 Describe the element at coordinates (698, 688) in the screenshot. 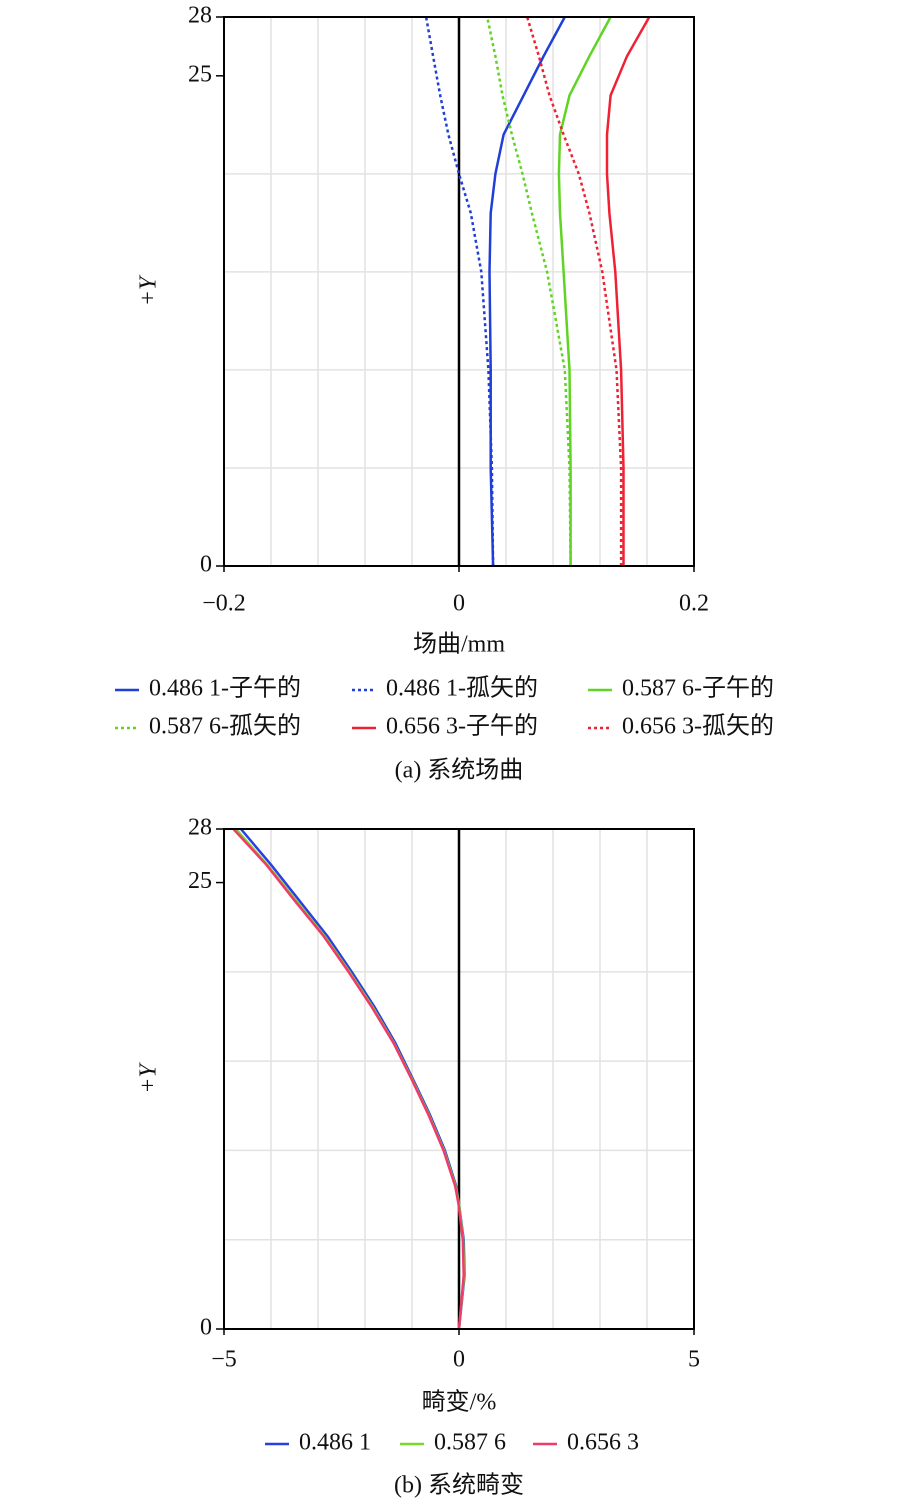

I see `legend-label: 0.587 6-子午的` at that location.